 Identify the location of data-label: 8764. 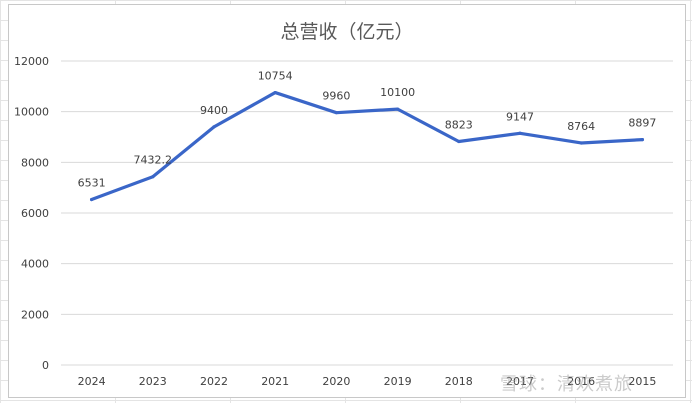
(581, 126).